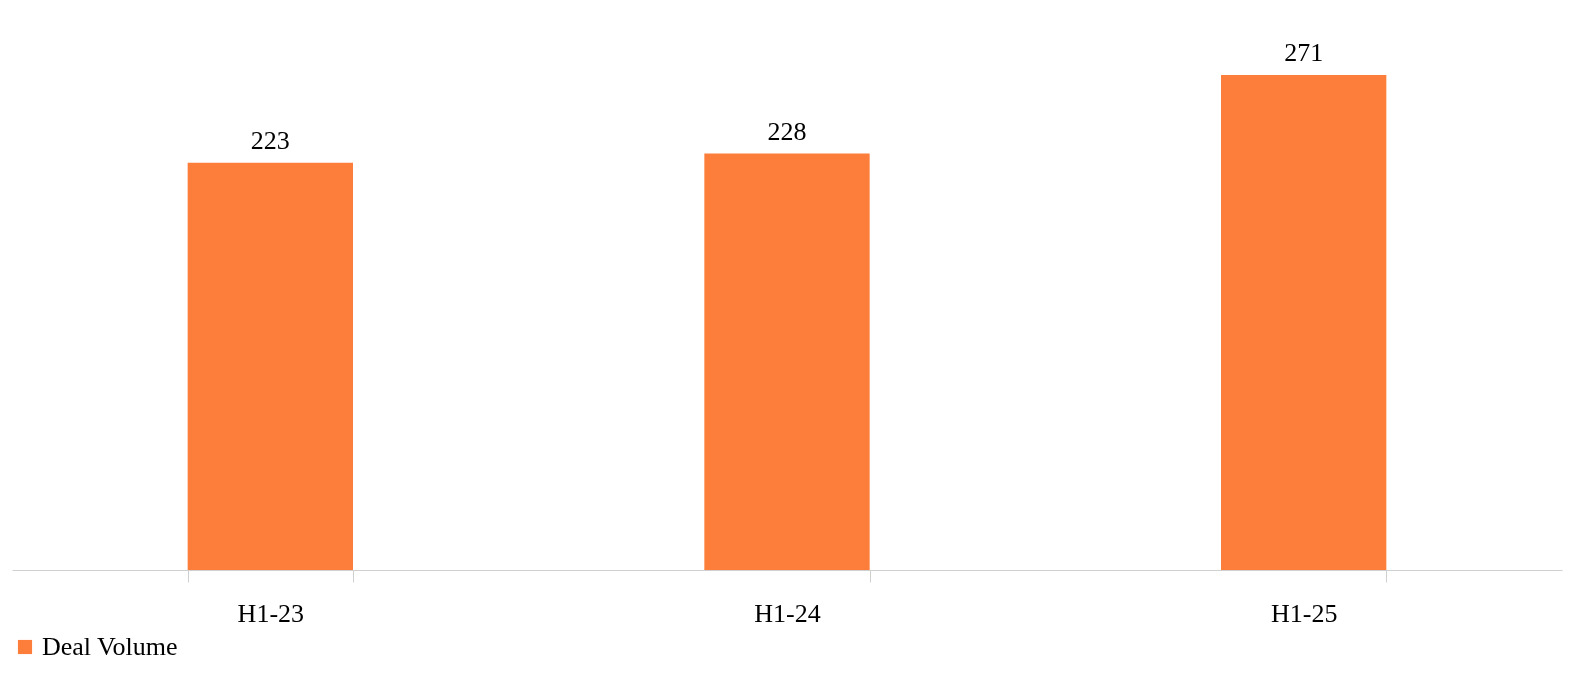 This screenshot has height=674, width=1575. Describe the element at coordinates (1304, 52) in the screenshot. I see `data-label: 271` at that location.